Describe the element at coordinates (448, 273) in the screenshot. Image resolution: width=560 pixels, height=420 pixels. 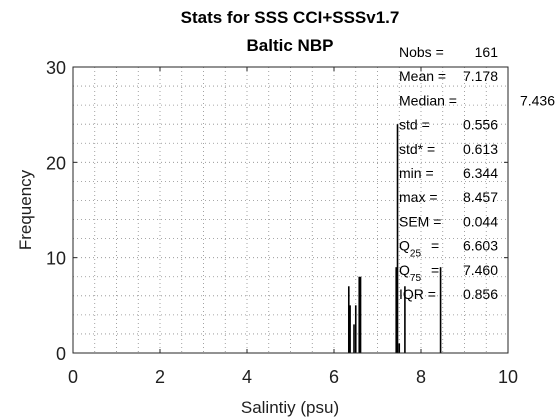
I see `stat-row: Q75 = 7.460` at that location.